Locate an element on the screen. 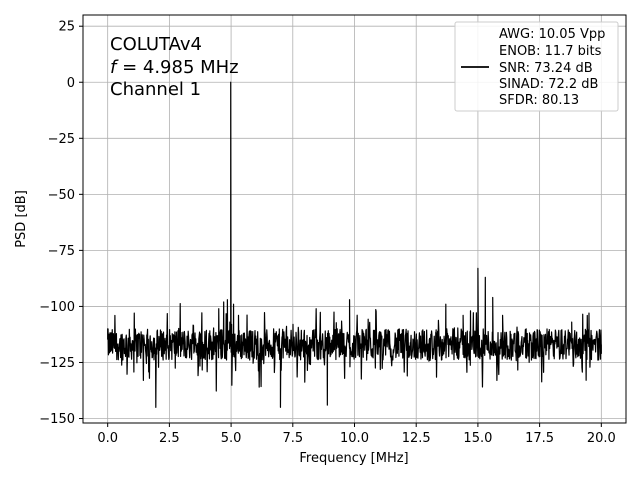 The image size is (640, 480). y-tick-label: −75 is located at coordinates (61, 251).